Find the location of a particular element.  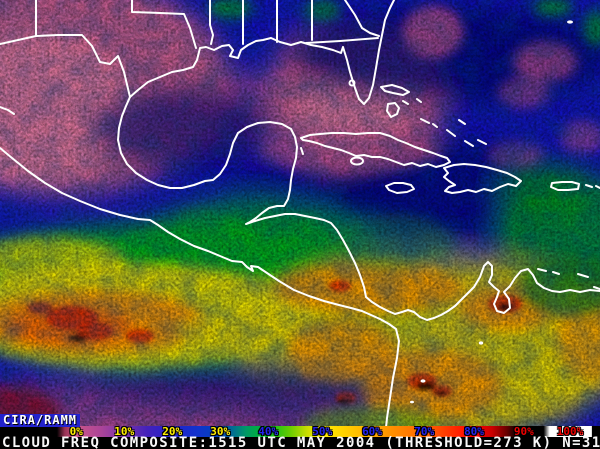

isla-juventud is located at coordinates (357, 161).